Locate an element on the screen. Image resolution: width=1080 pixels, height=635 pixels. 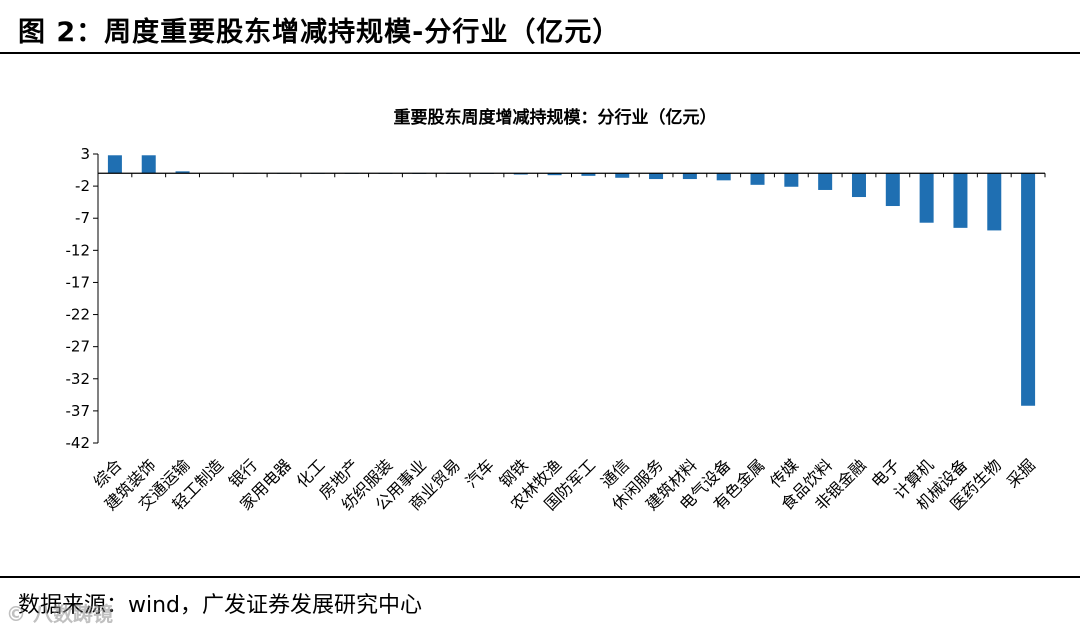
y-axis: 3 -2 -7 -12 -17 -22 -27 -32 -37 -42 is located at coordinates (82, 298).